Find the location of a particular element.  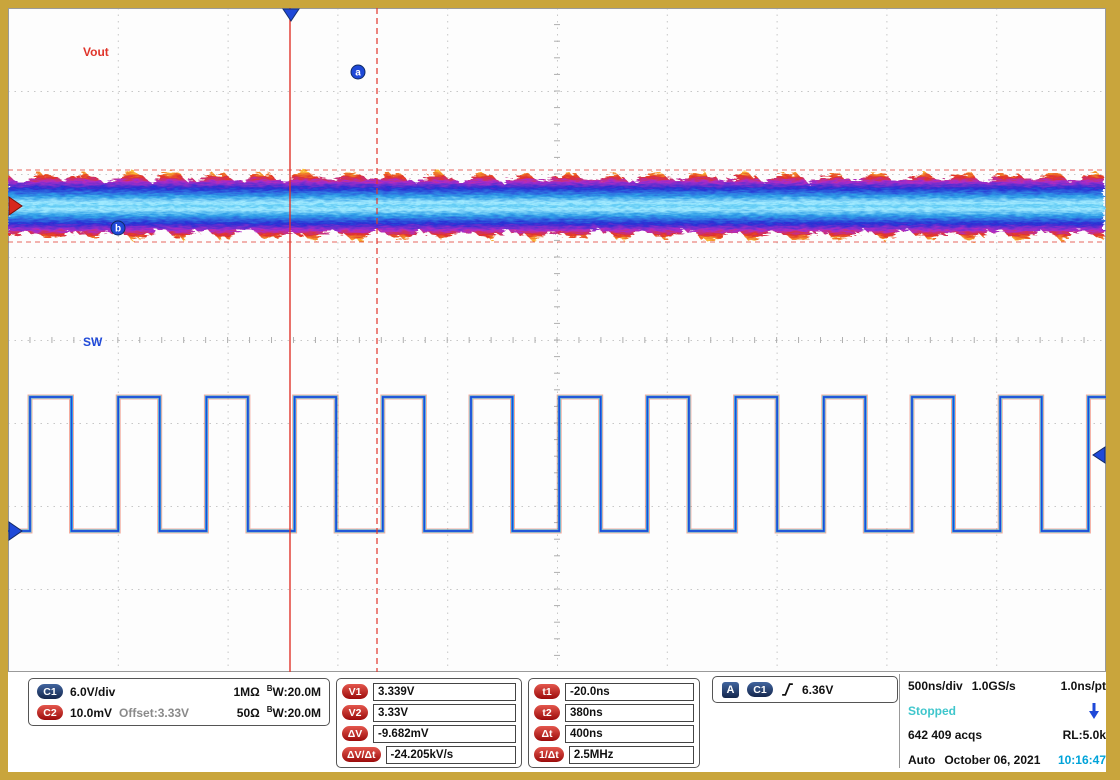

dt-row: Δt 400ns is located at coordinates (614, 733).